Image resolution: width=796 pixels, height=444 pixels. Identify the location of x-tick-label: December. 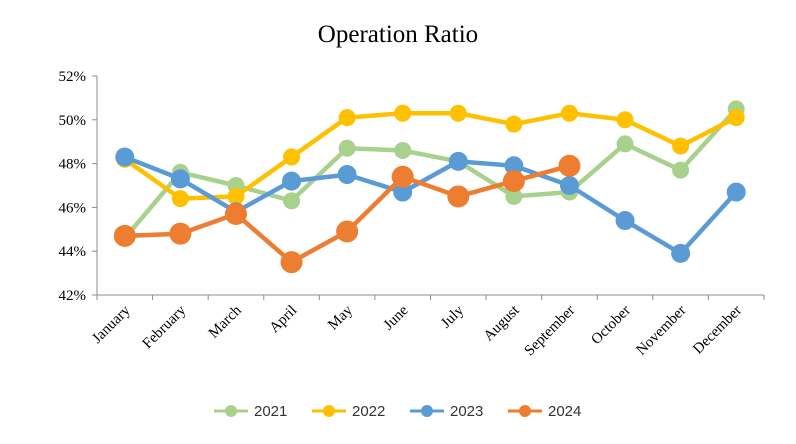
(717, 330).